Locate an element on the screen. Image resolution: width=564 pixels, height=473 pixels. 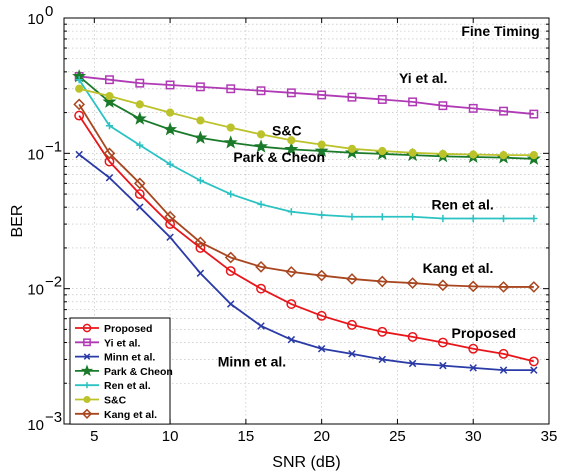
legend-label: S&C is located at coordinates (115, 401).